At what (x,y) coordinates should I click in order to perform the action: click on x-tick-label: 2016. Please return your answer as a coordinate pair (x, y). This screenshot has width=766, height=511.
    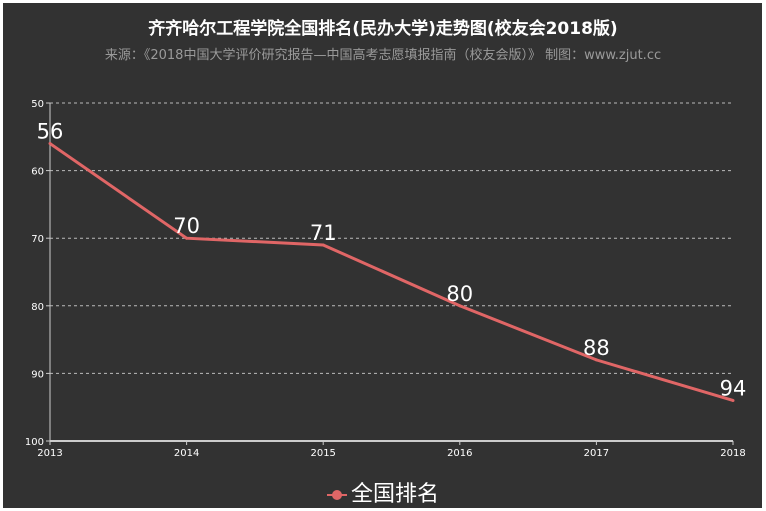
    Looking at the image, I should click on (459, 453).